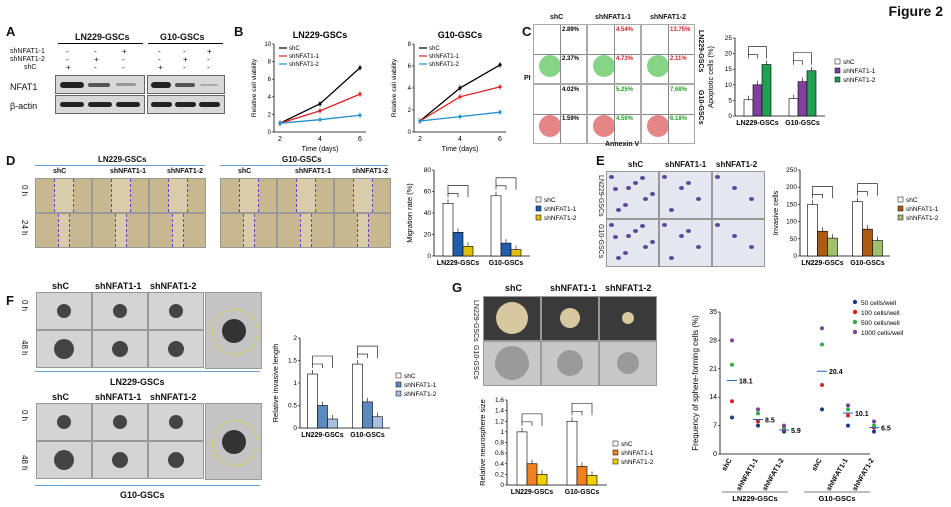 The height and width of the screenshot is (507, 951). Describe the element at coordinates (614, 114) in the screenshot. I see `flow-gate` at that location.